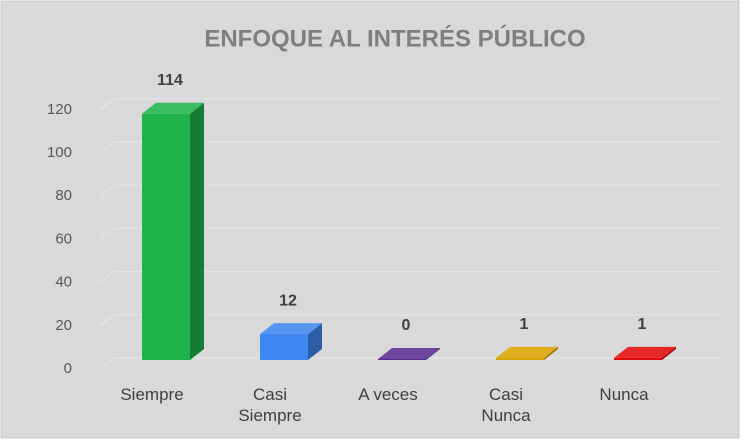 This screenshot has height=445, width=756. I want to click on y-tick-label: 120, so click(59, 109).